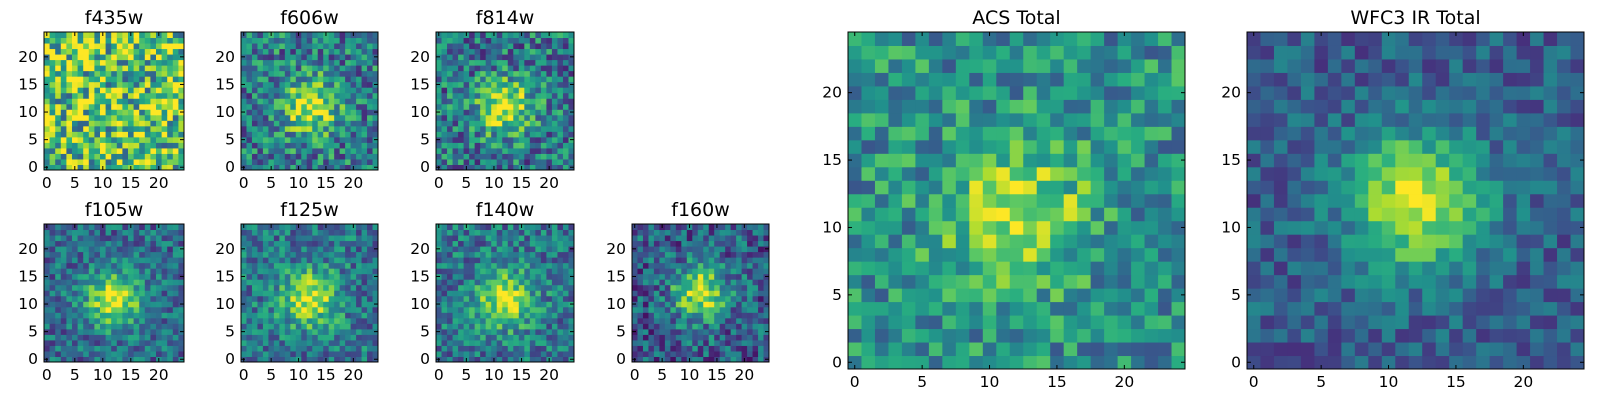 Image resolution: width=1600 pixels, height=400 pixels. Describe the element at coordinates (717, 375) in the screenshot. I see `x-tick-label: 15` at that location.